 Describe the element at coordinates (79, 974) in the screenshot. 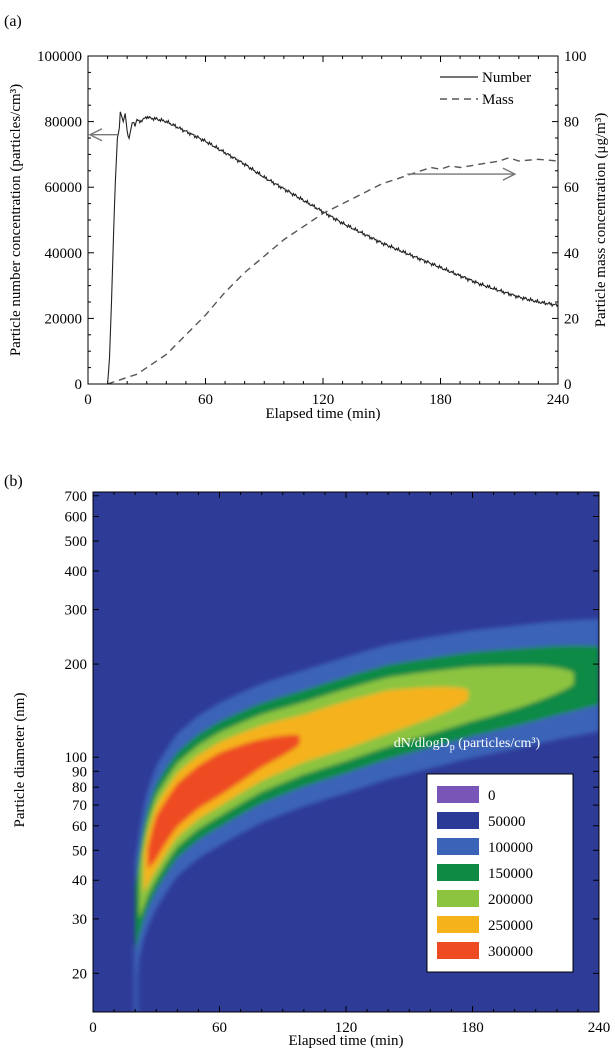

I see `b-y-tick-label: 20` at that location.